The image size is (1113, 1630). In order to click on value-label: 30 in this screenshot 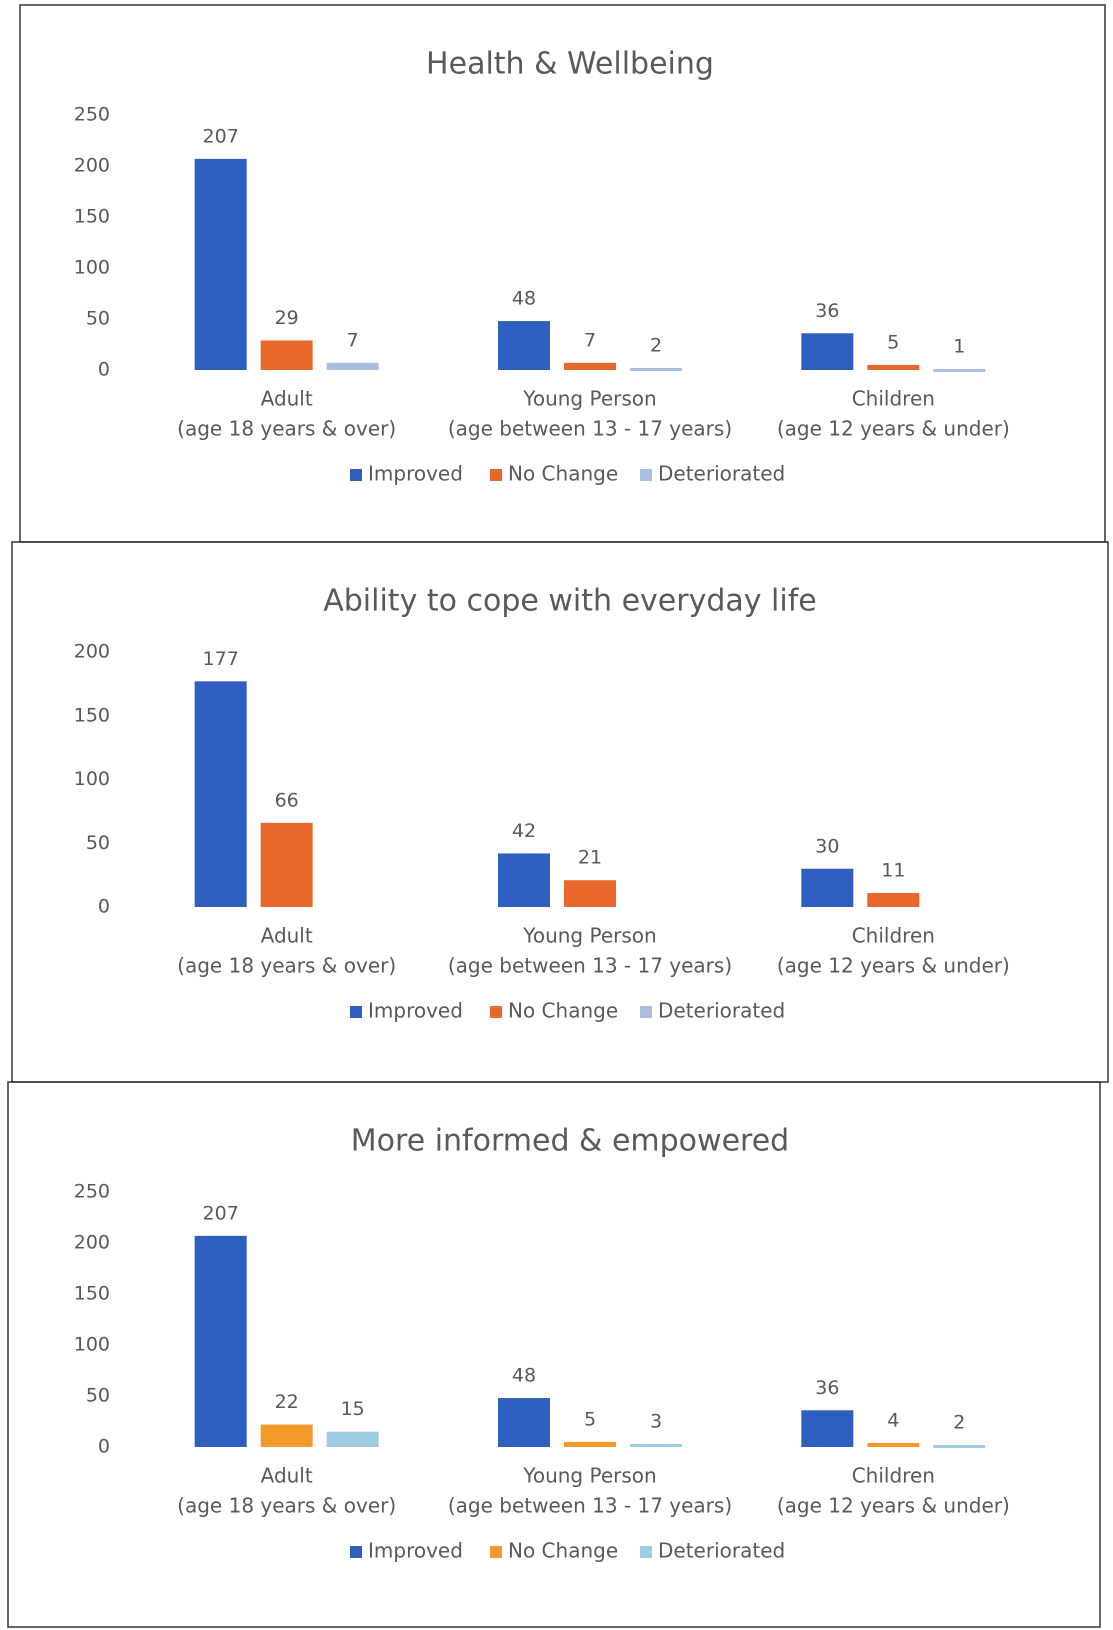, I will do `click(827, 846)`.